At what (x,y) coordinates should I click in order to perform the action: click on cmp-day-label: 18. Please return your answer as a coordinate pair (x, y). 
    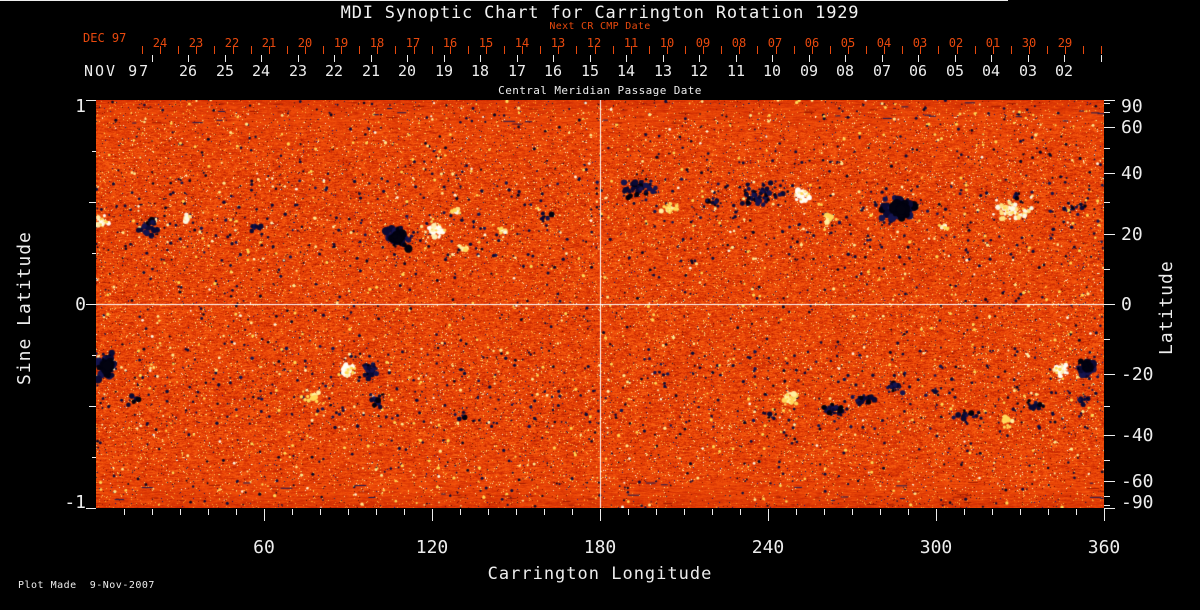
    Looking at the image, I should click on (480, 71).